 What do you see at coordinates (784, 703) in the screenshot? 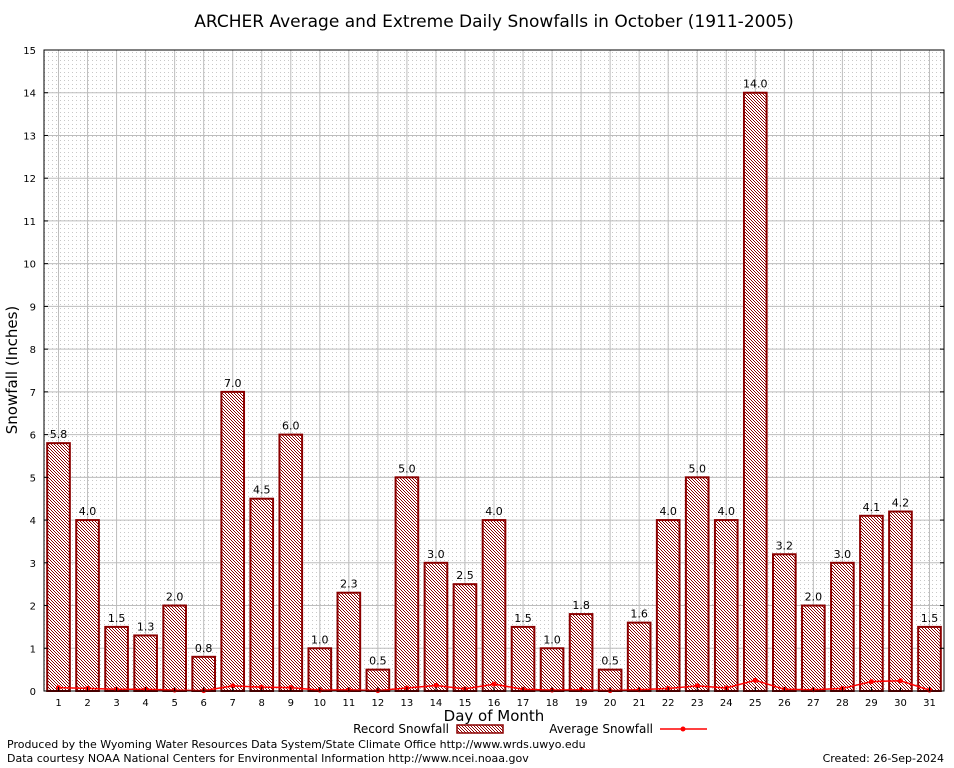
I see `x-tick-label: 26` at bounding box center [784, 703].